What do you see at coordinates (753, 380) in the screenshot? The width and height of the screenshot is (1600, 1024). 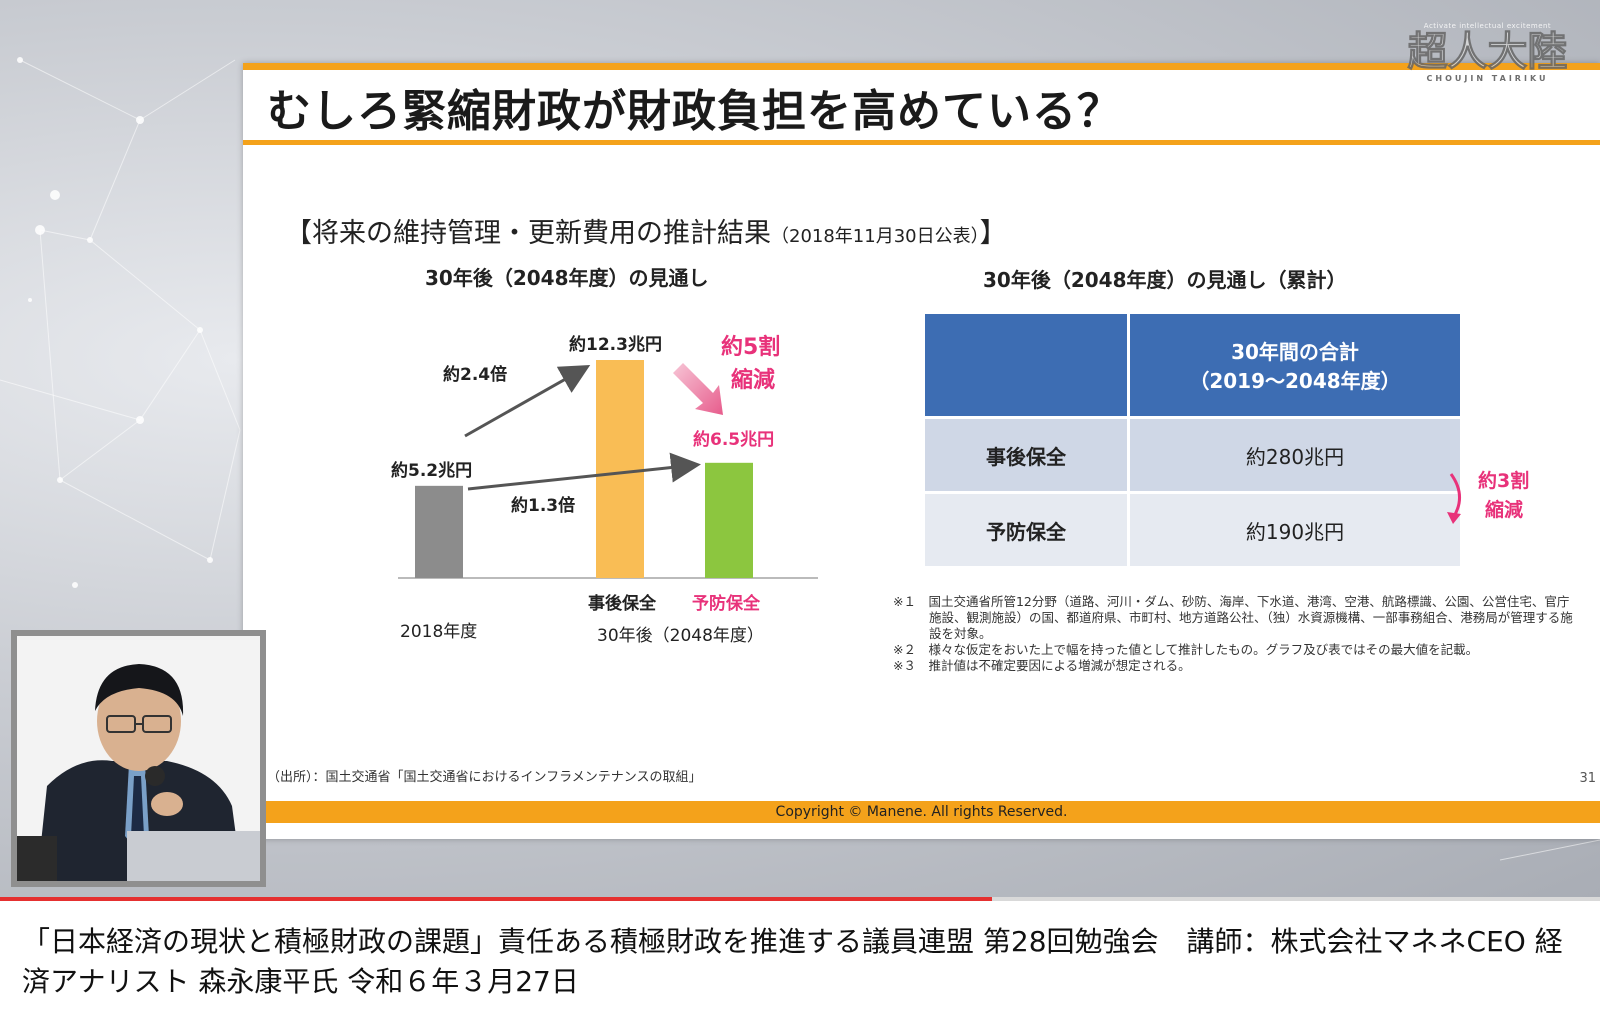 I see `reduction-label-line2: 縮減` at bounding box center [753, 380].